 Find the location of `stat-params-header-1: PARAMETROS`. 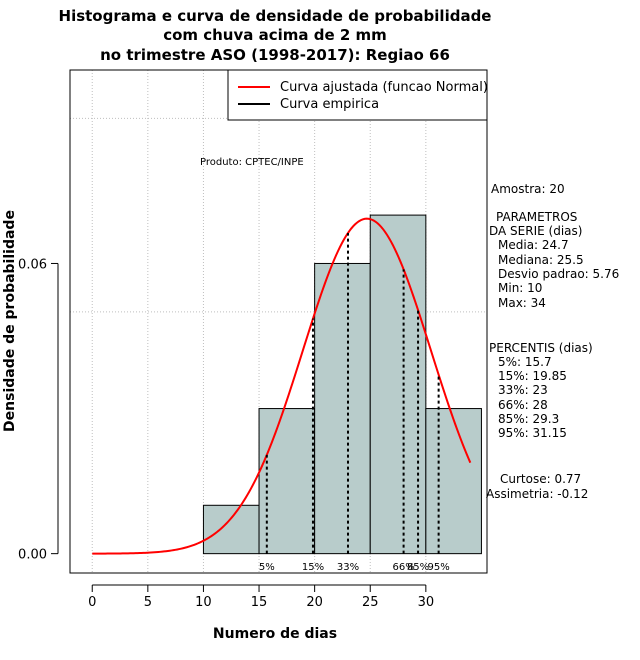

stat-params-header-1: PARAMETROS is located at coordinates (536, 217).